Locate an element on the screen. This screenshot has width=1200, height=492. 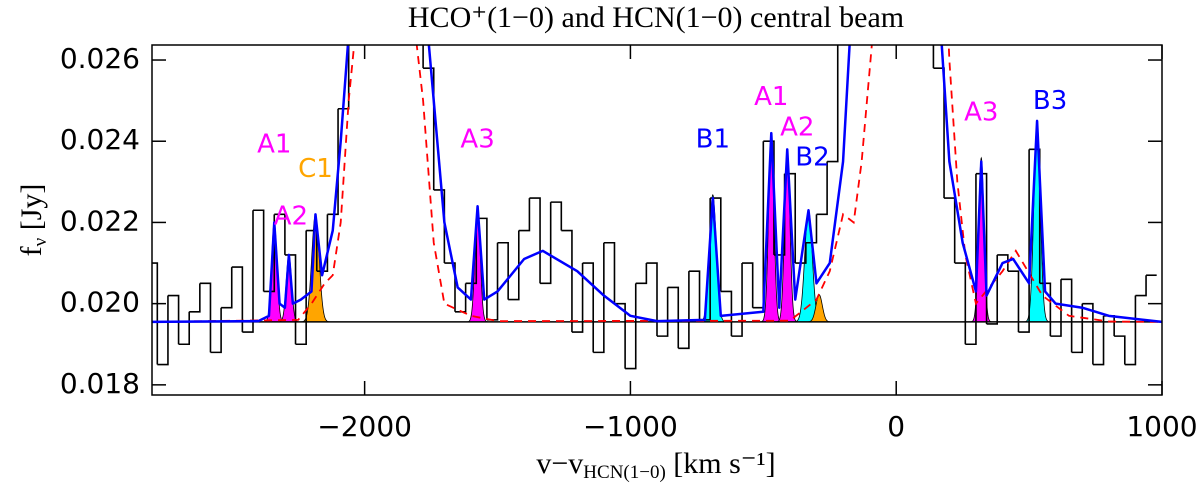
x-tick-label: −2000 is located at coordinates (364, 426).